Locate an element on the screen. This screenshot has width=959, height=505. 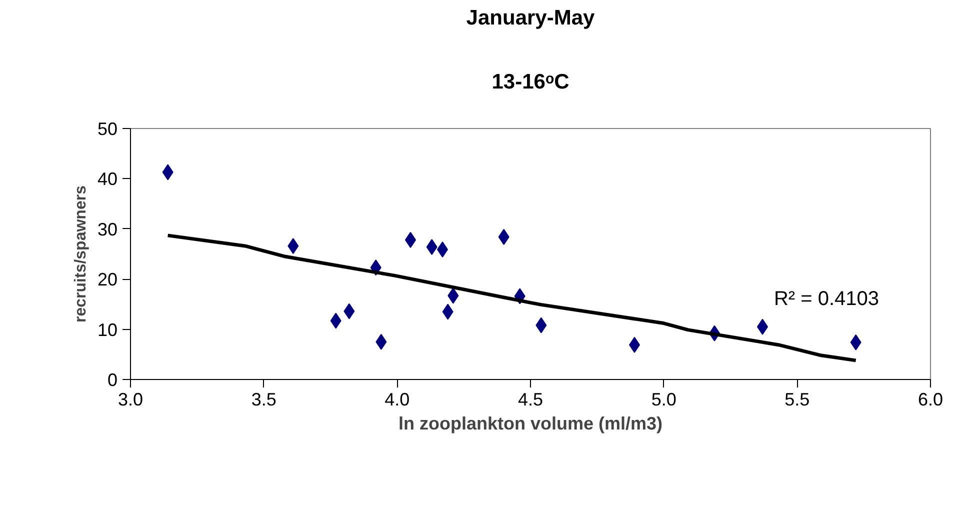
x-axis-title: ln zooplankton volume (ml/m3) is located at coordinates (530, 424).